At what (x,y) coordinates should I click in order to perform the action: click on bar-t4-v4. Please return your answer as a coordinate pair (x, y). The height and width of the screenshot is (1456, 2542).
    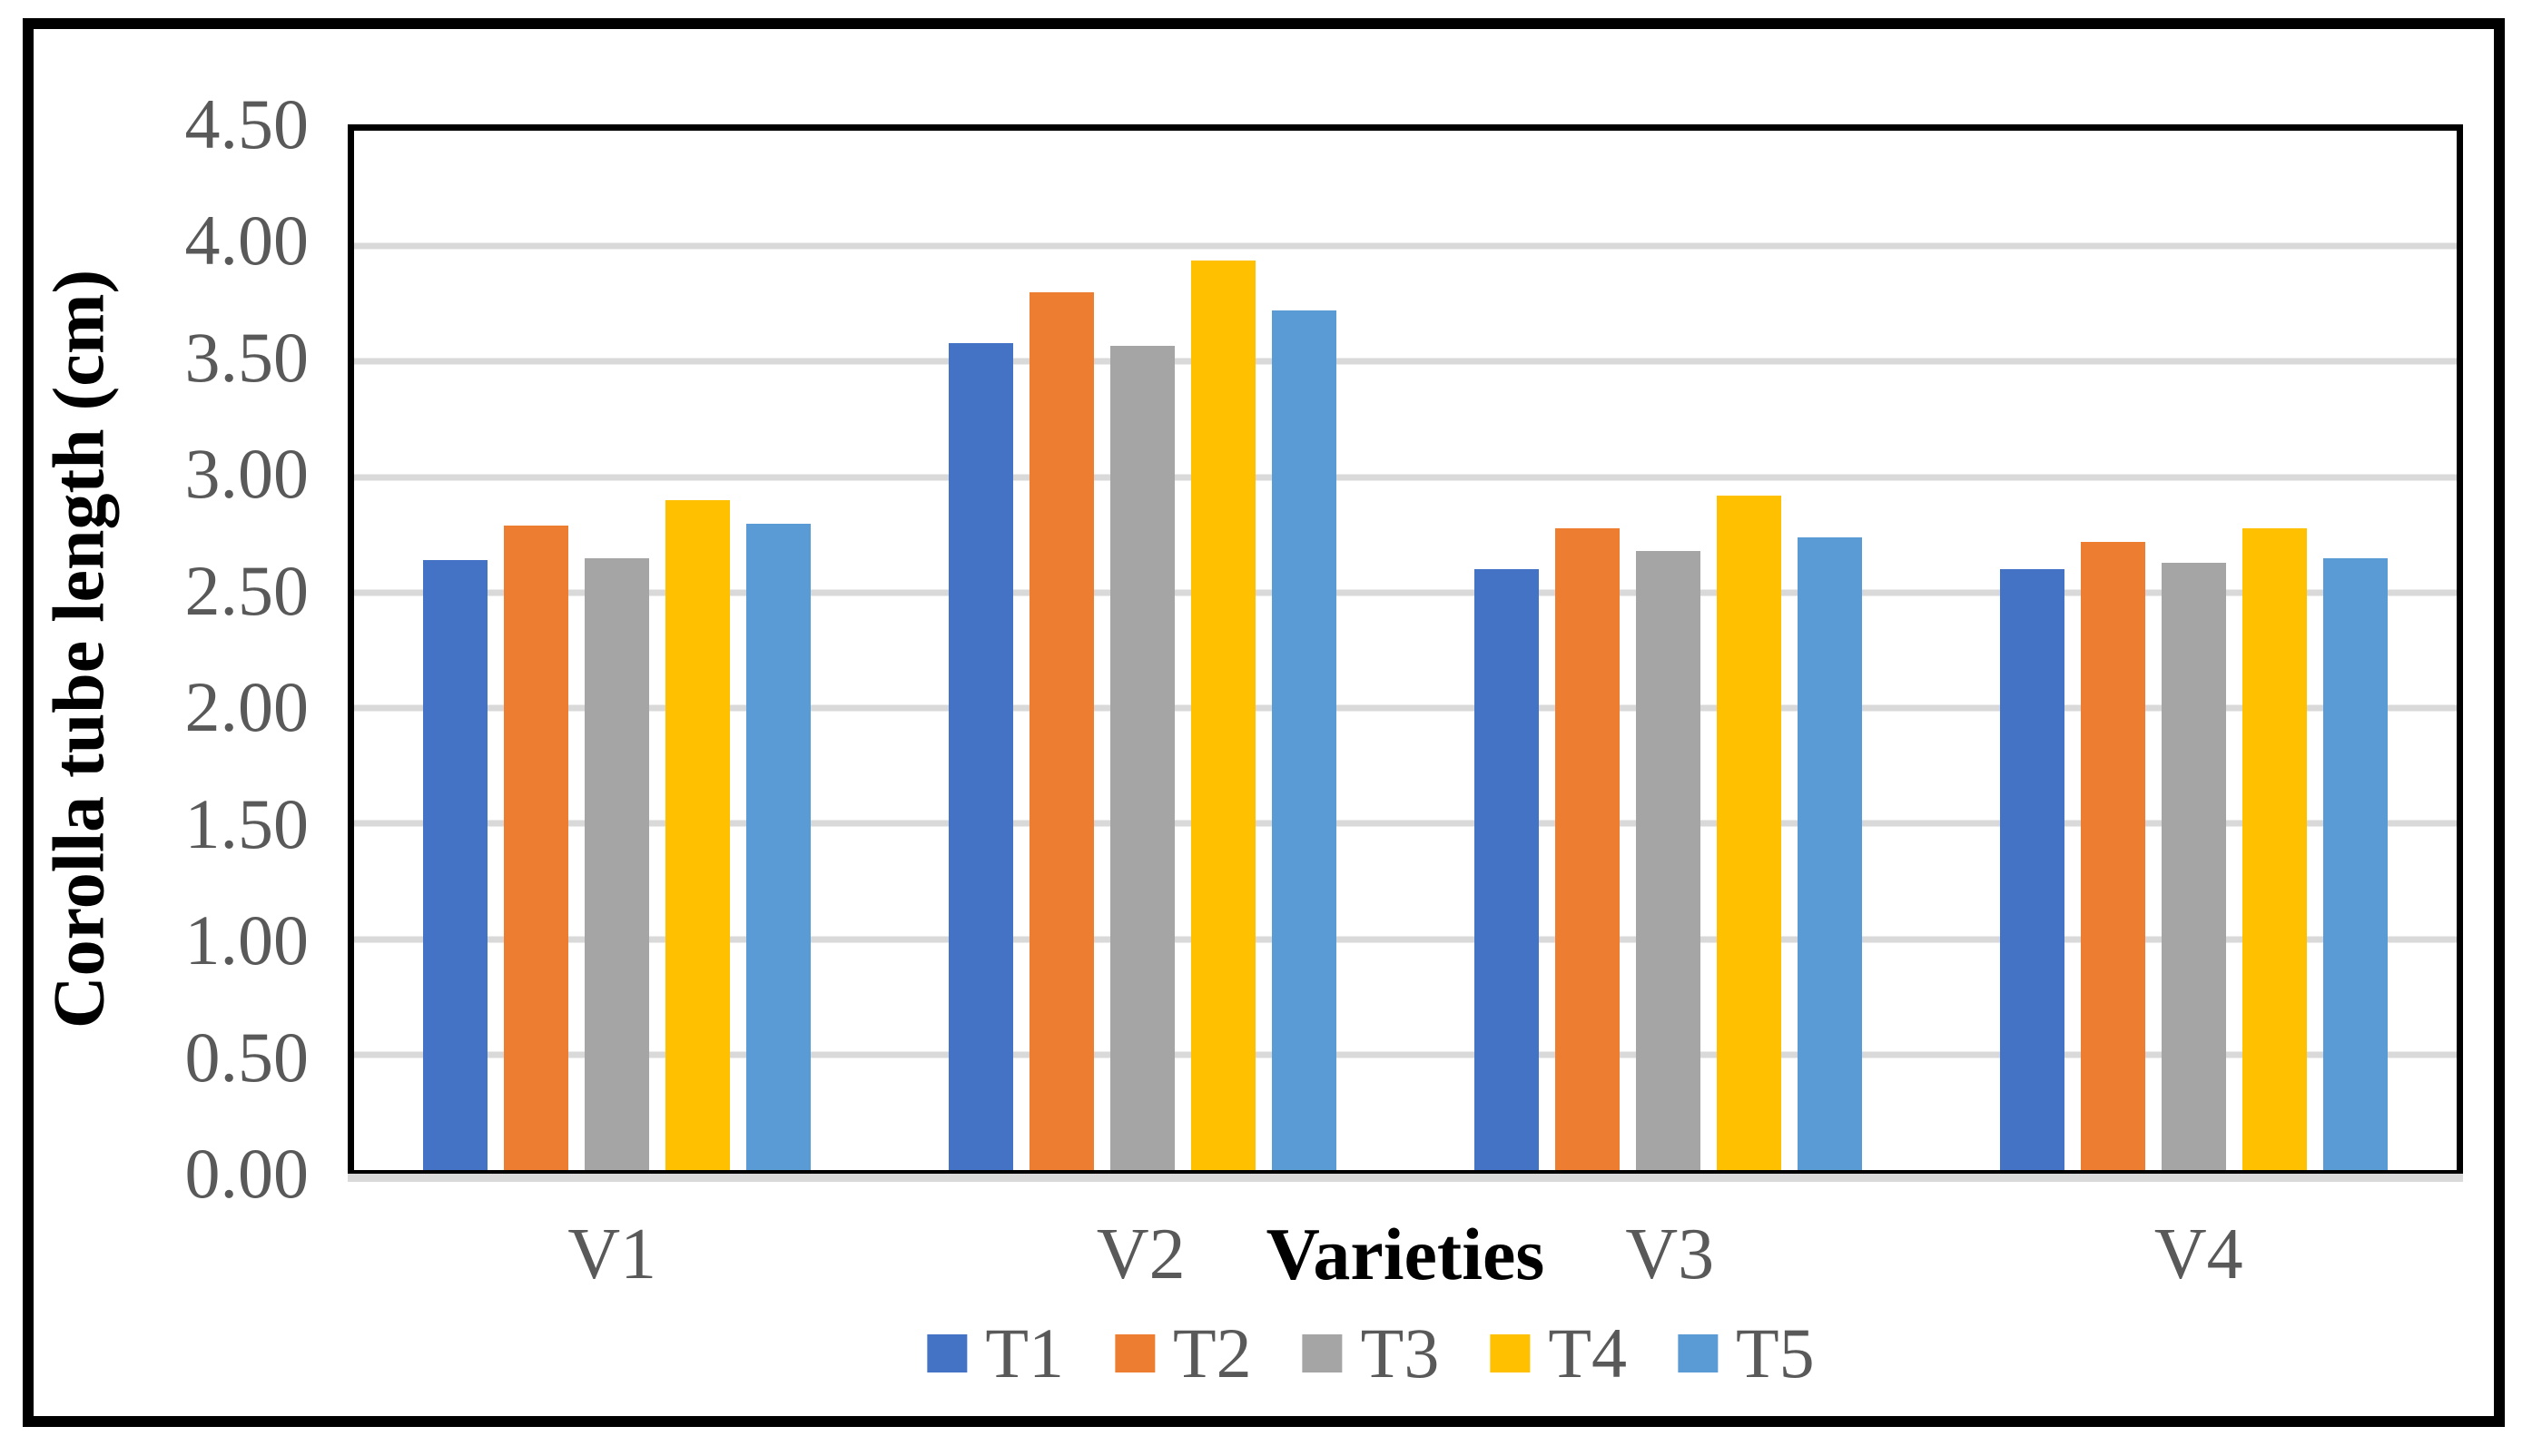
    Looking at the image, I should click on (2274, 848).